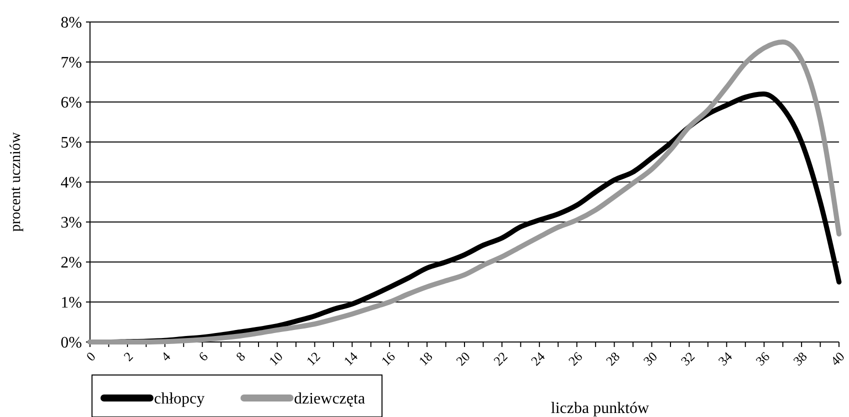 The image size is (849, 417). Describe the element at coordinates (71, 143) in the screenshot. I see `y-tick-label: 5%` at that location.